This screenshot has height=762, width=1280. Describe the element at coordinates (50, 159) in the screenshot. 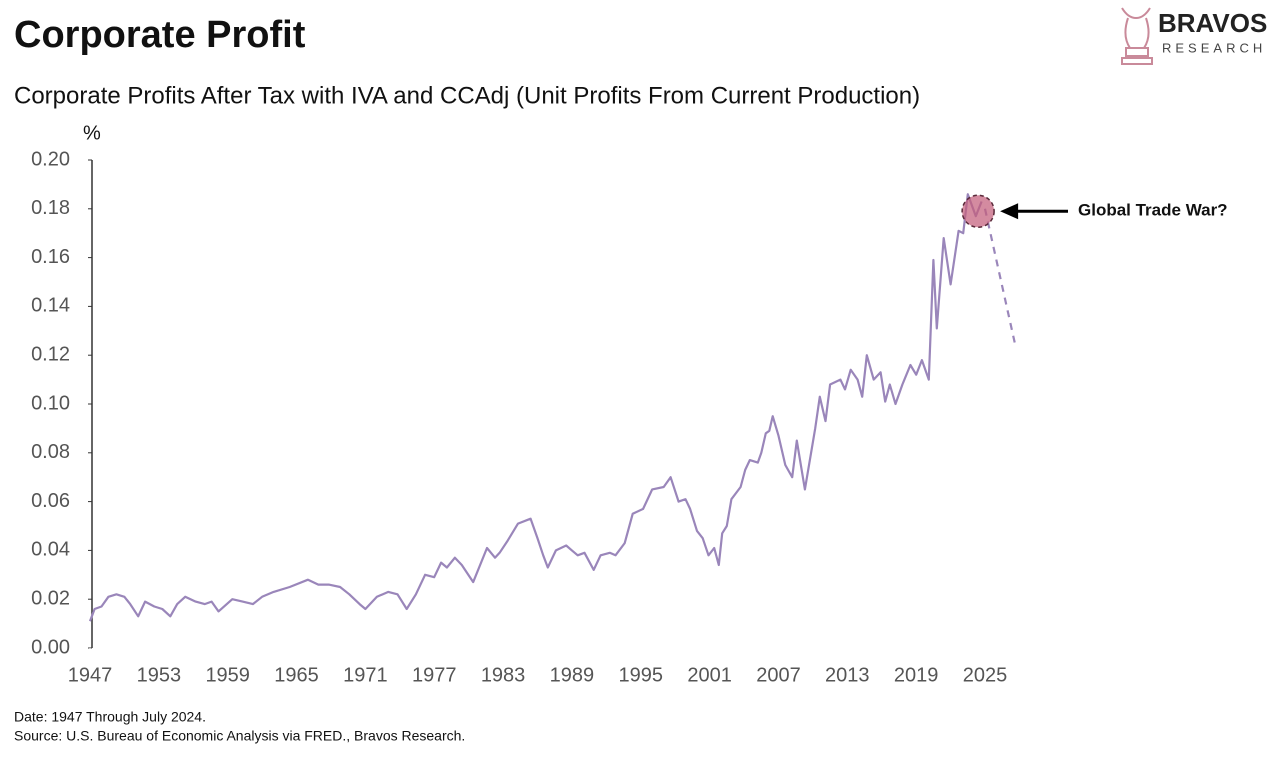

I see `y-tick-label: 0.20` at that location.